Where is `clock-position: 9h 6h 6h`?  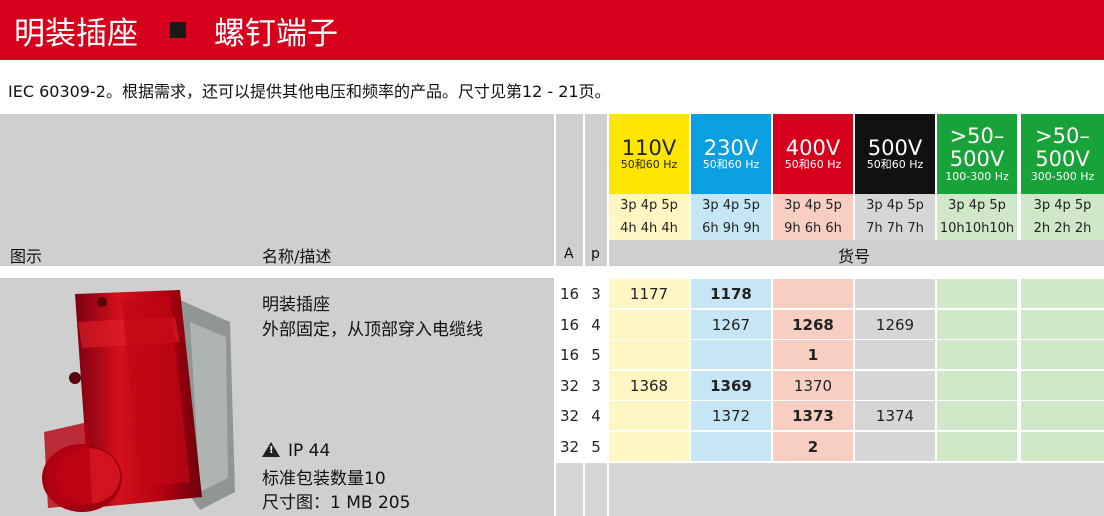
clock-position: 9h 6h 6h is located at coordinates (813, 228).